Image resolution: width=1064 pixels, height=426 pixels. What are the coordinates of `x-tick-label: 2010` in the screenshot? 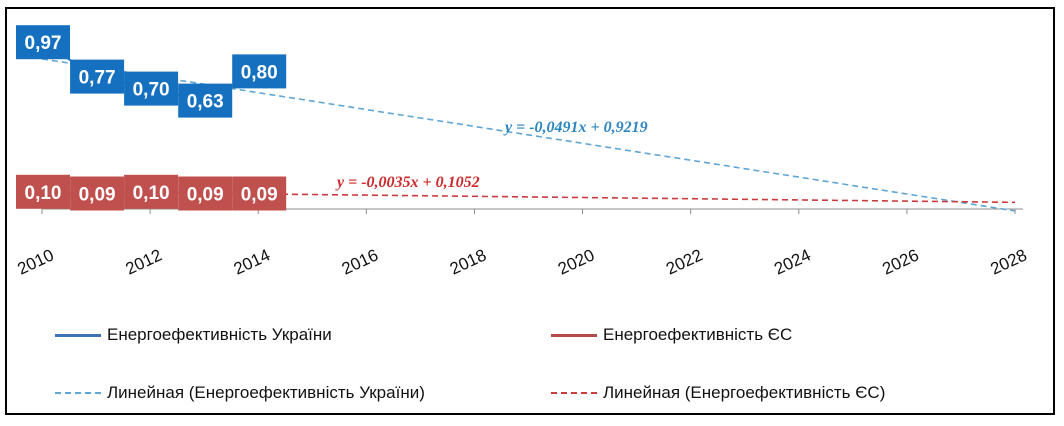 It's located at (36, 261).